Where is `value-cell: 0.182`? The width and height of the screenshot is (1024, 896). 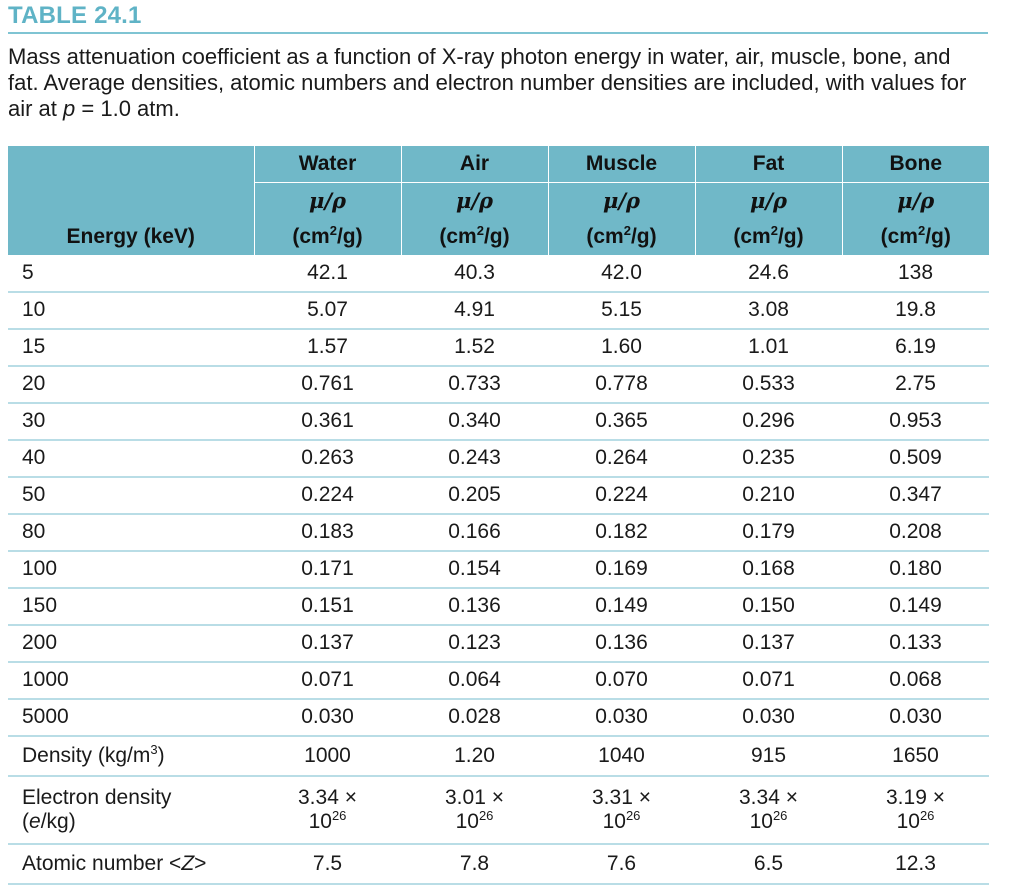 value-cell: 0.182 is located at coordinates (621, 532).